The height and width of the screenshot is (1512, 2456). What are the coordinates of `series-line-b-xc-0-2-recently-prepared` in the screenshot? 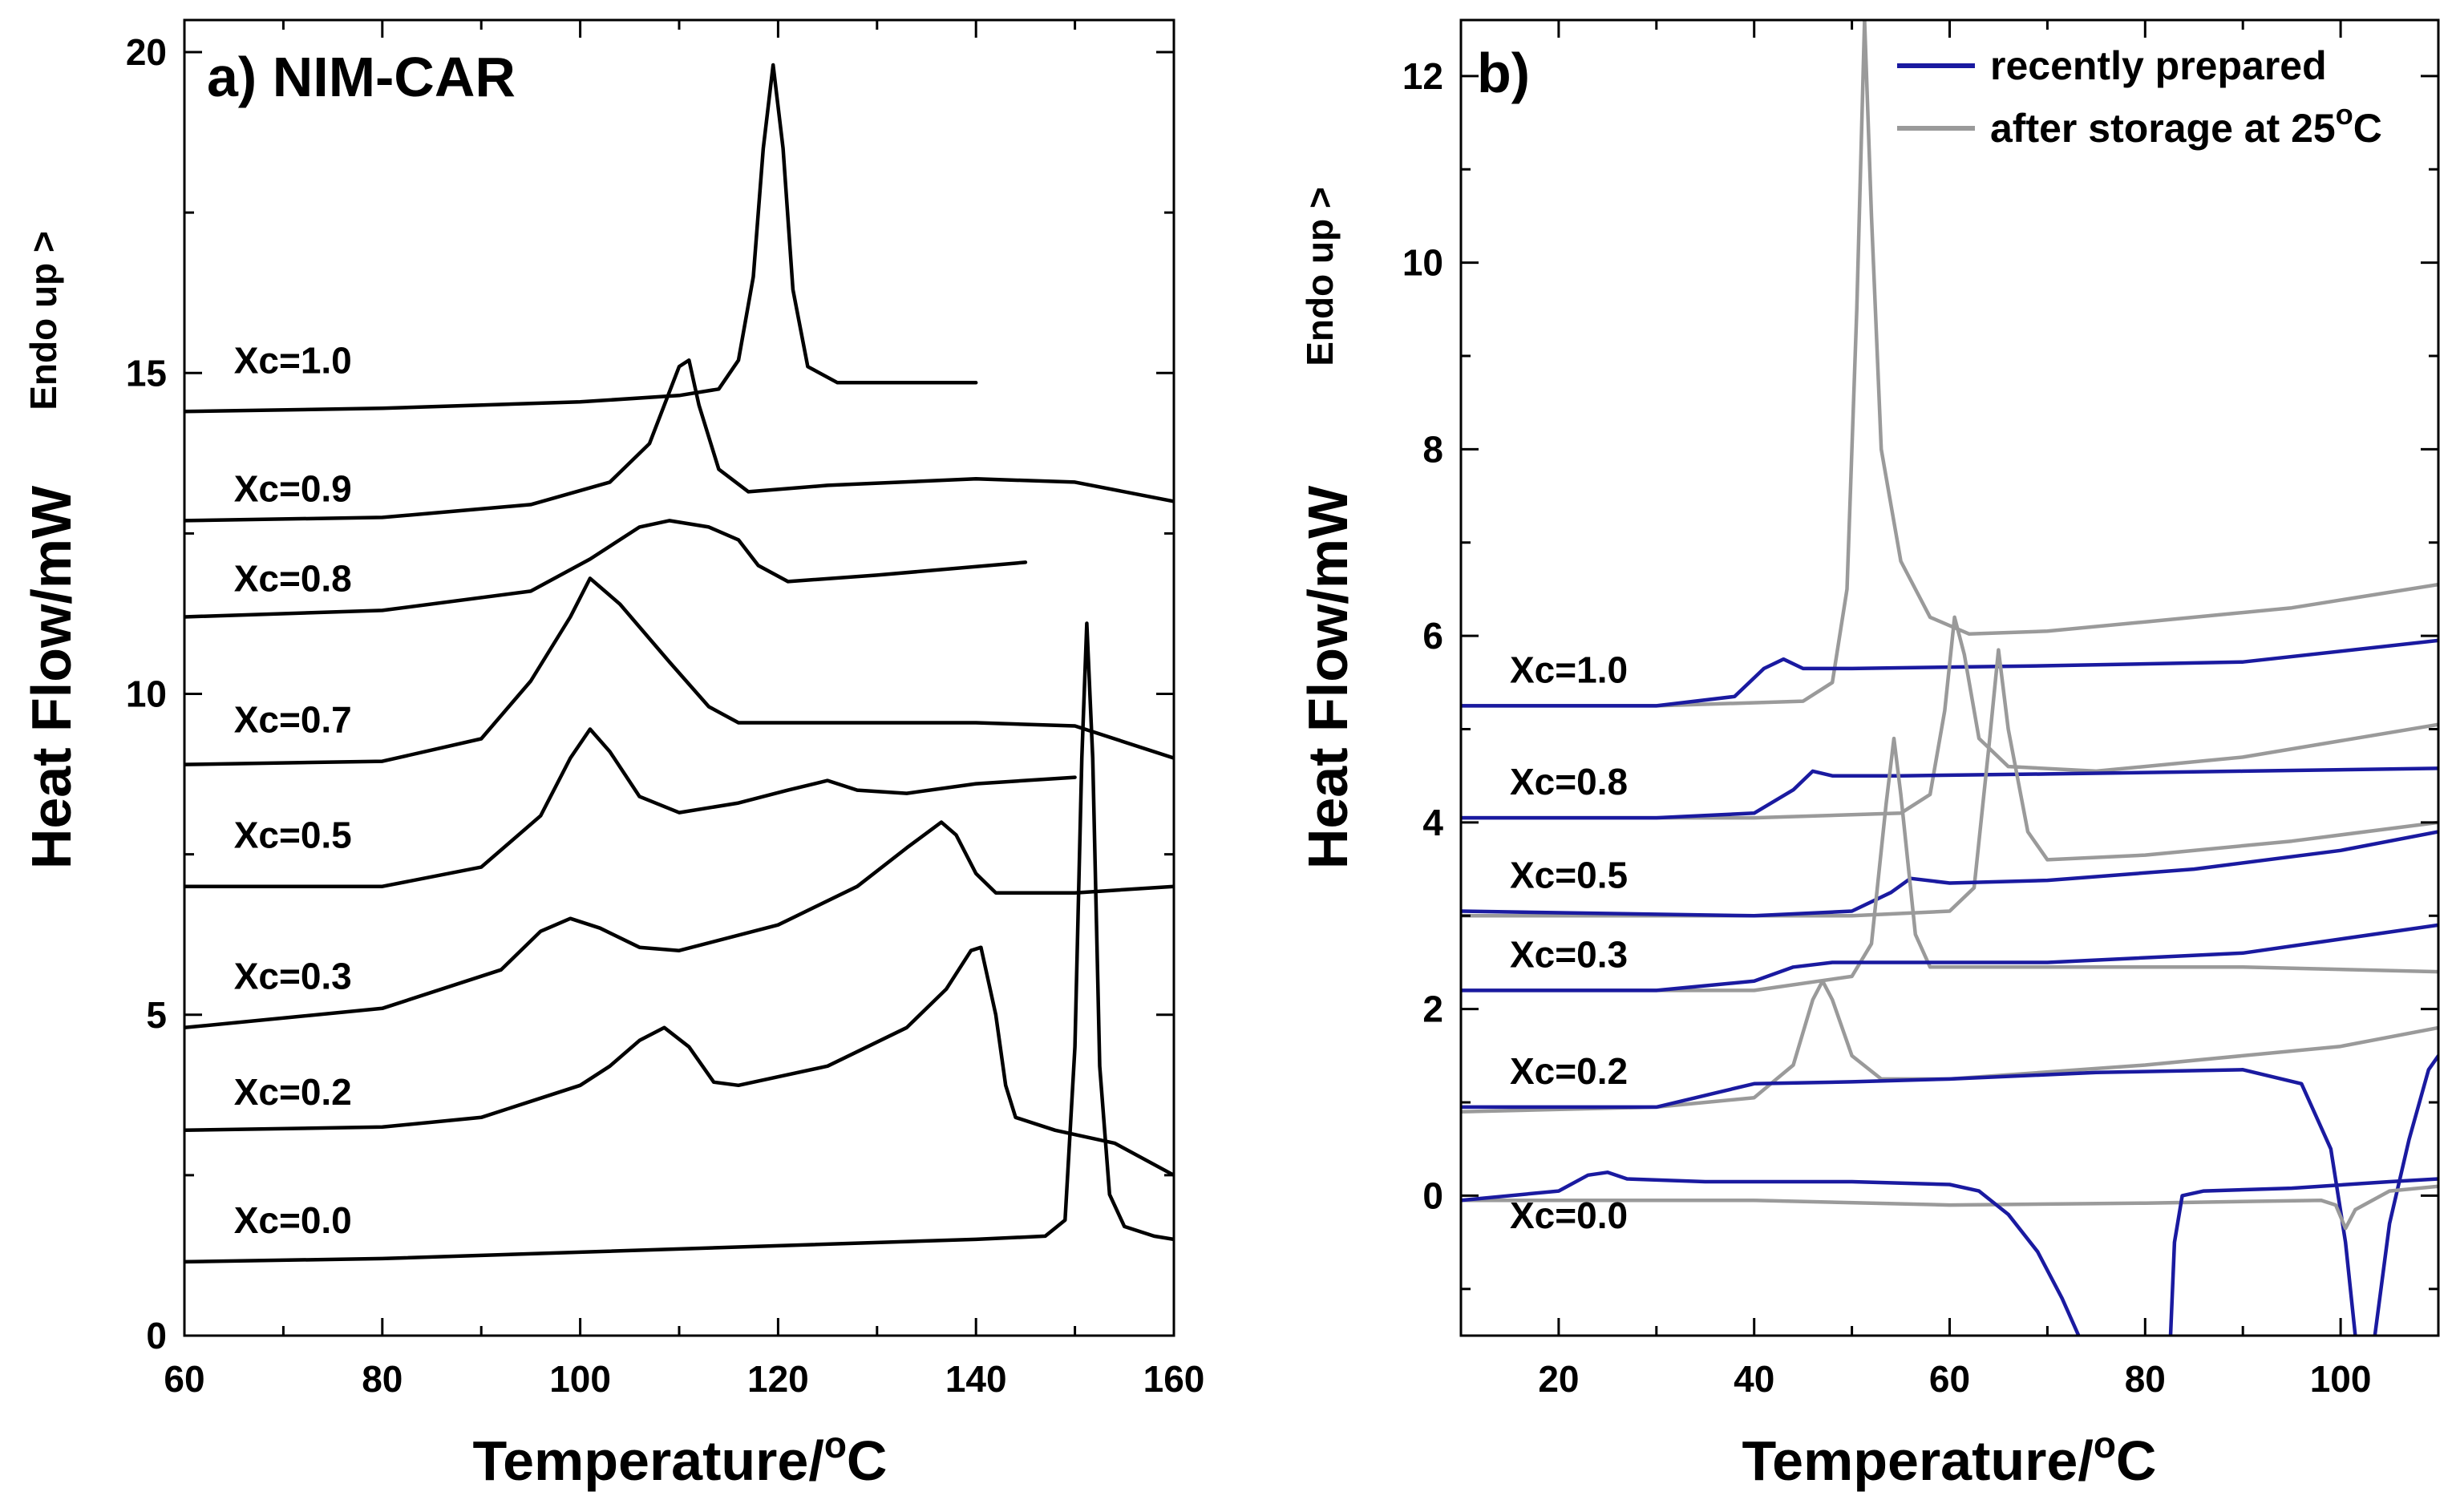 It's located at (1909, 1202).